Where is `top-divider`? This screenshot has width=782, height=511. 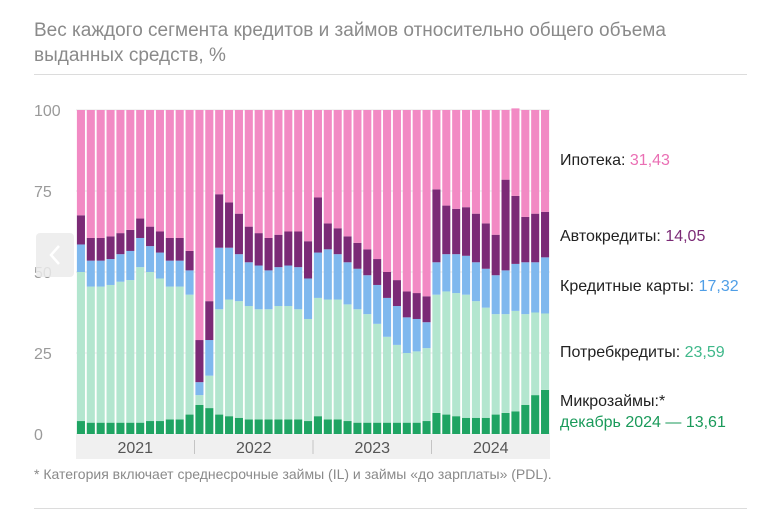 top-divider is located at coordinates (390, 74).